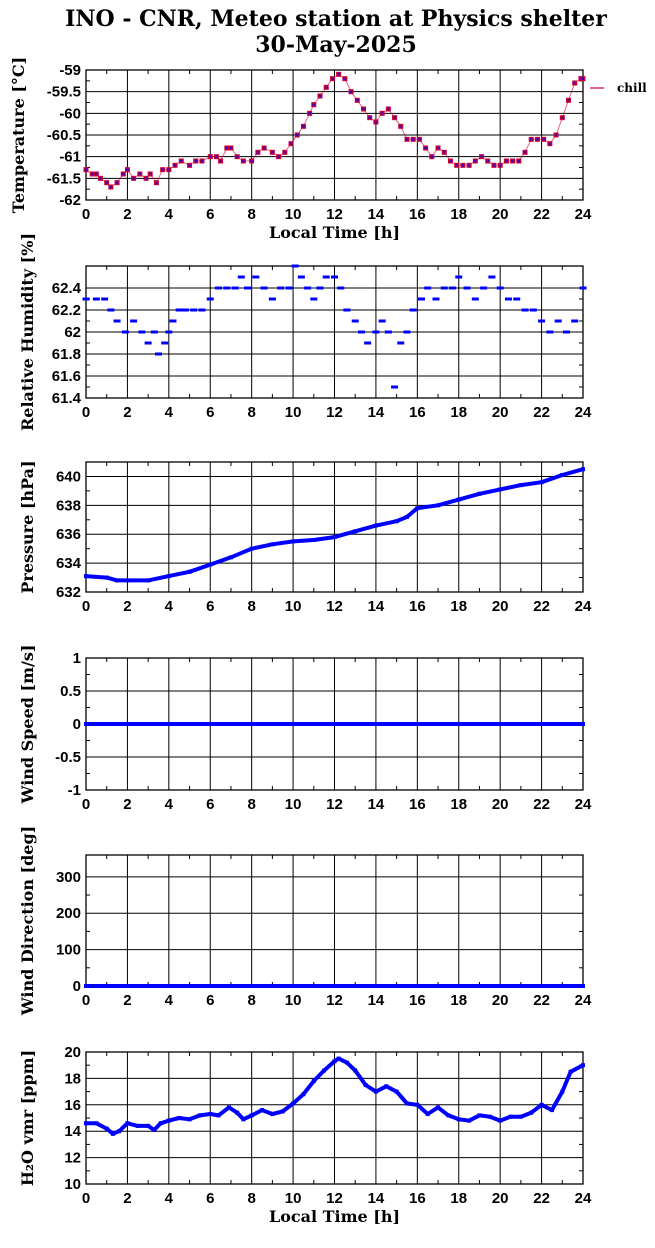  I want to click on x-axis-label: Local Time [h], so click(334, 1216).